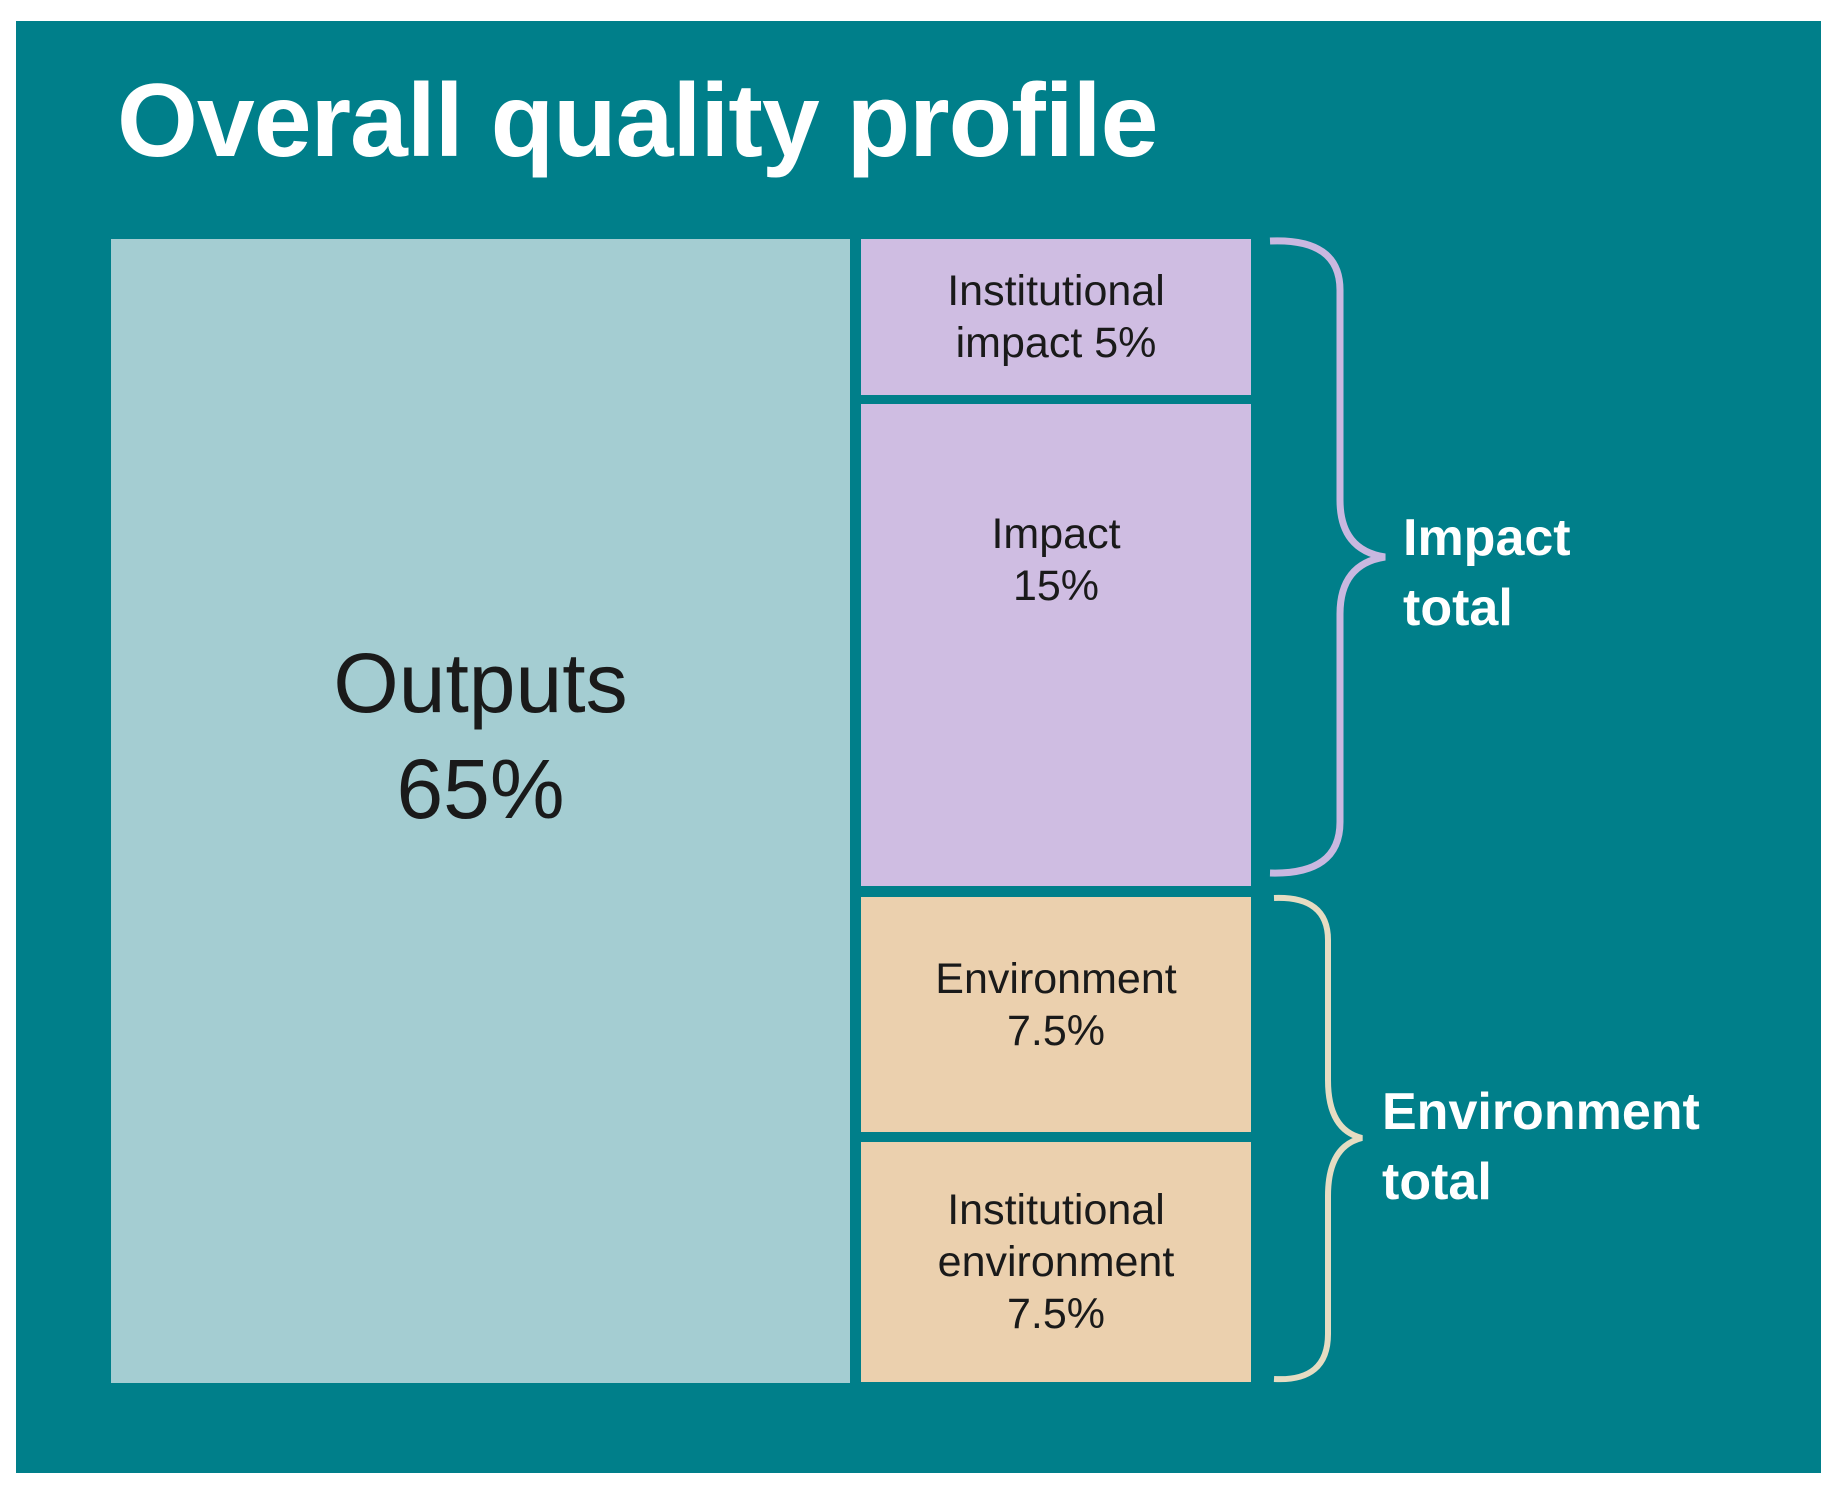  I want to click on cell-outputs-value: 65%, so click(480, 789).